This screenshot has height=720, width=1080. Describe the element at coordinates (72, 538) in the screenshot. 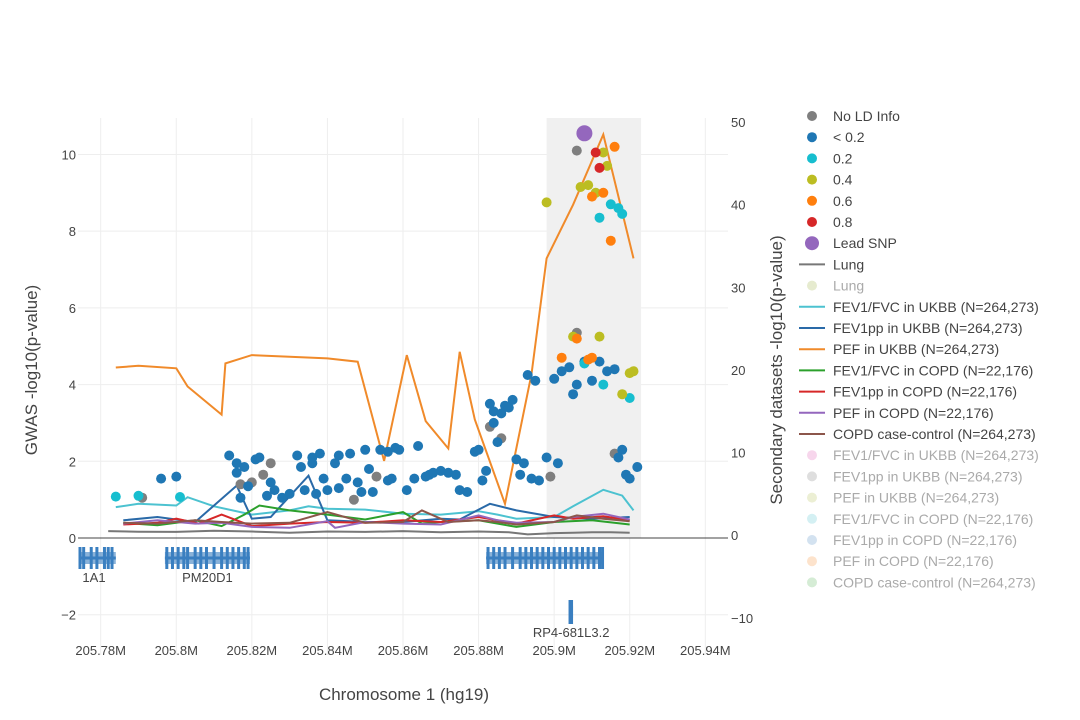

I see `y-tick-label: 0` at that location.